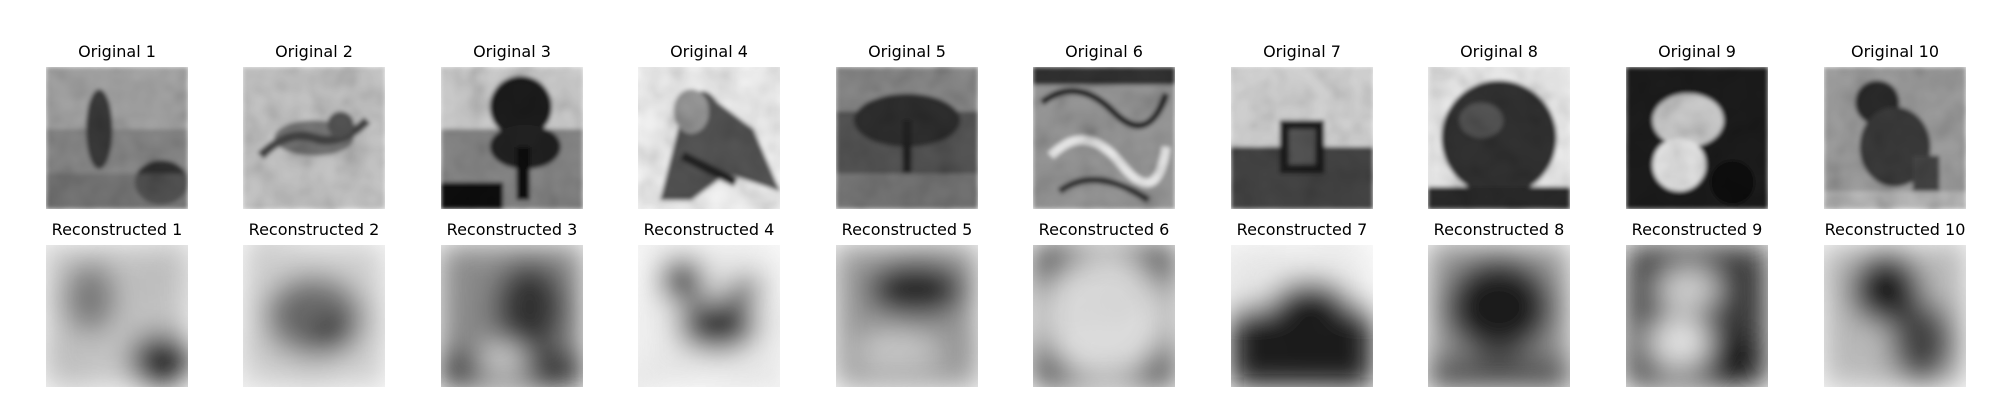  What do you see at coordinates (1499, 51) in the screenshot?
I see `original-title-8: Original 8` at bounding box center [1499, 51].